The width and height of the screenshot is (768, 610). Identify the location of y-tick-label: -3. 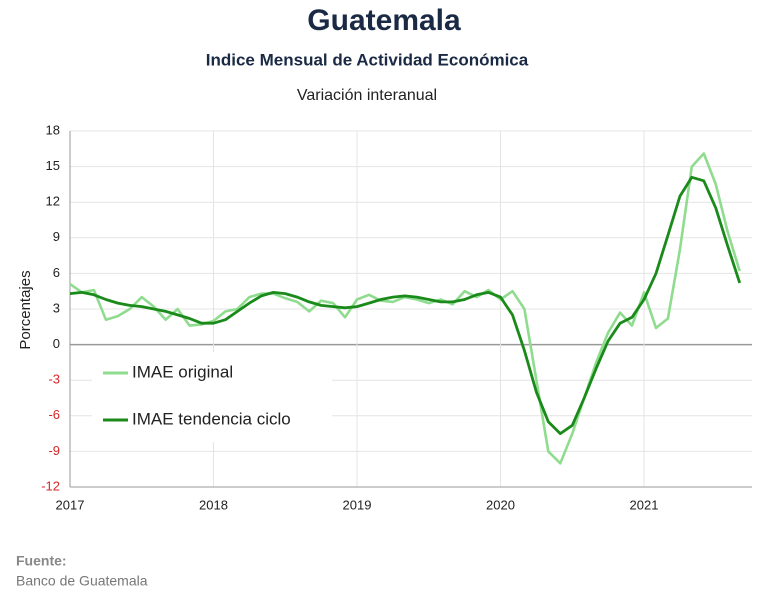
(54, 379).